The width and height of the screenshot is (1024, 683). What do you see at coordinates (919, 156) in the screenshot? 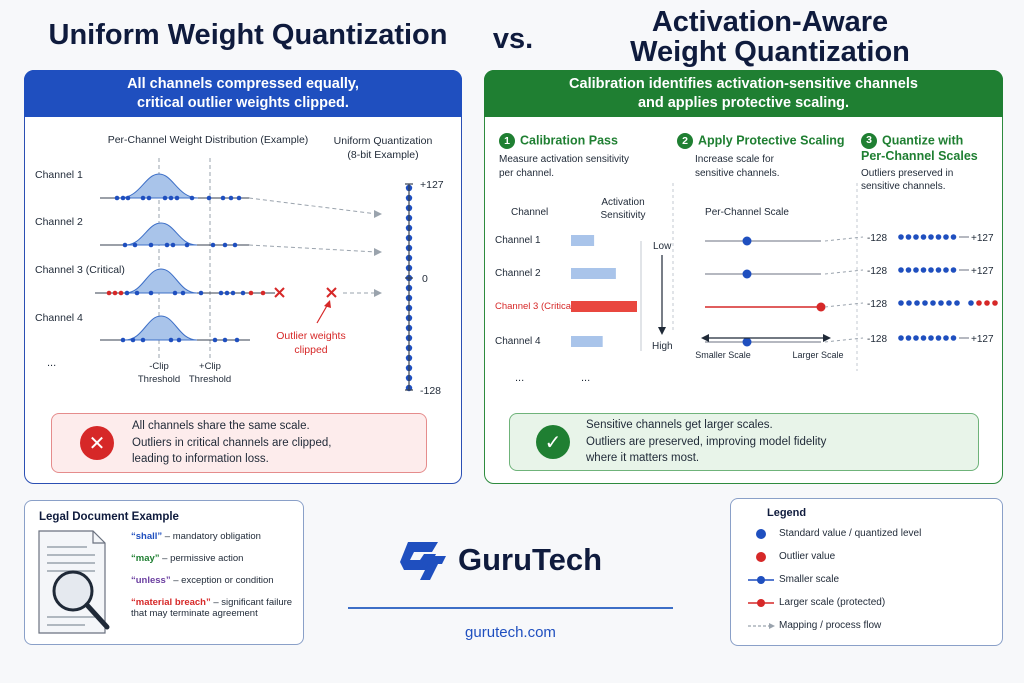
I see `step-title: Per-Channel Scales` at bounding box center [919, 156].